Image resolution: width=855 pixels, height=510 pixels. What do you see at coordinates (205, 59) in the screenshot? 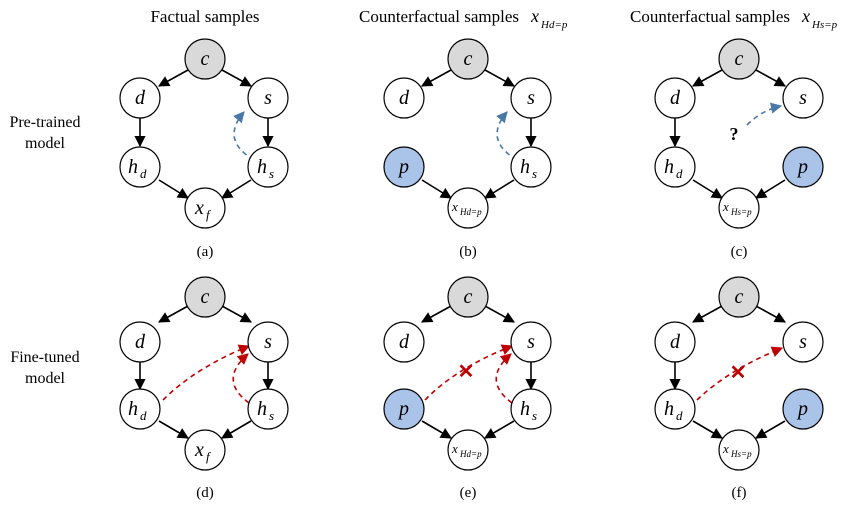
I see `node-a-c: c` at bounding box center [205, 59].